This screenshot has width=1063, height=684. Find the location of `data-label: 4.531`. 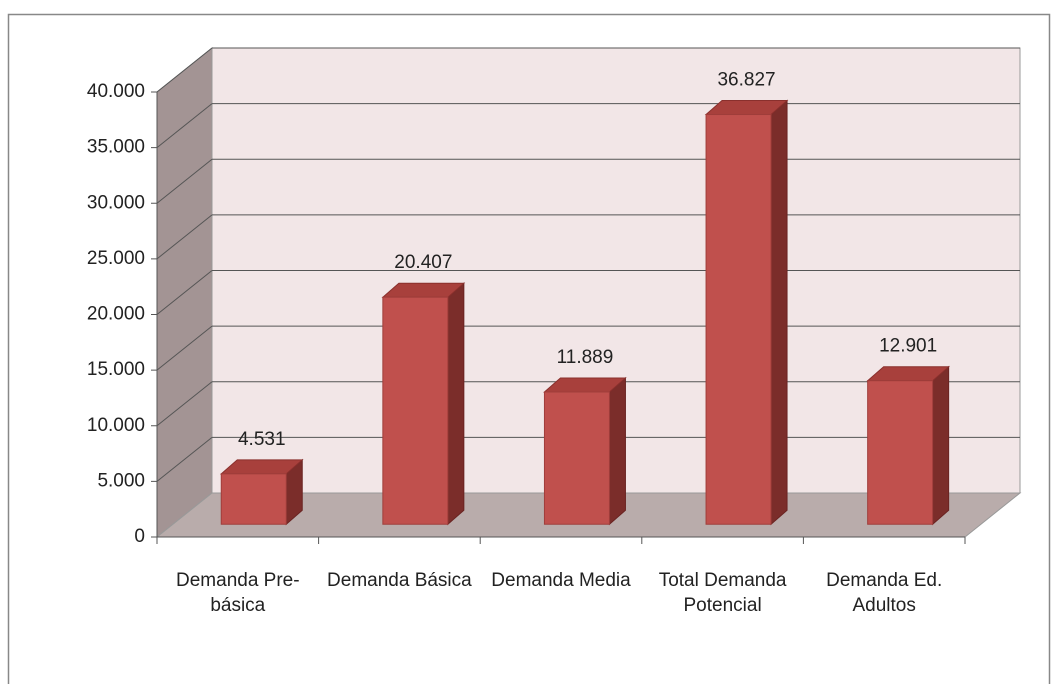

data-label: 4.531 is located at coordinates (262, 439).